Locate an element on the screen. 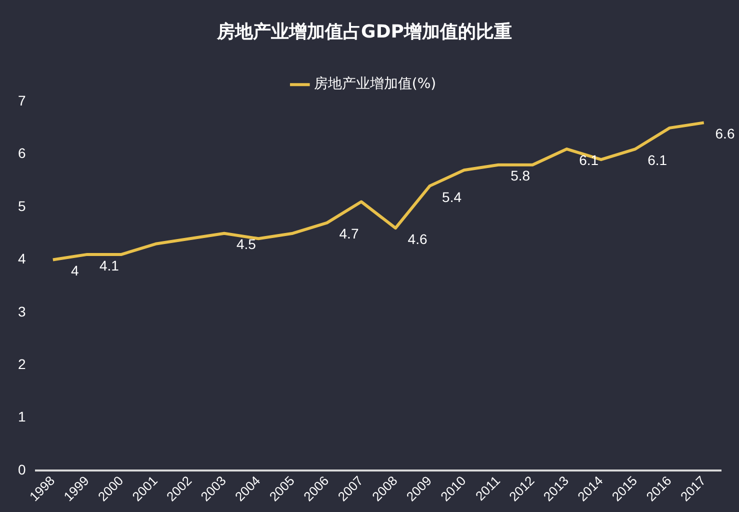 This screenshot has height=512, width=739. data-label: 5.4 is located at coordinates (452, 196).